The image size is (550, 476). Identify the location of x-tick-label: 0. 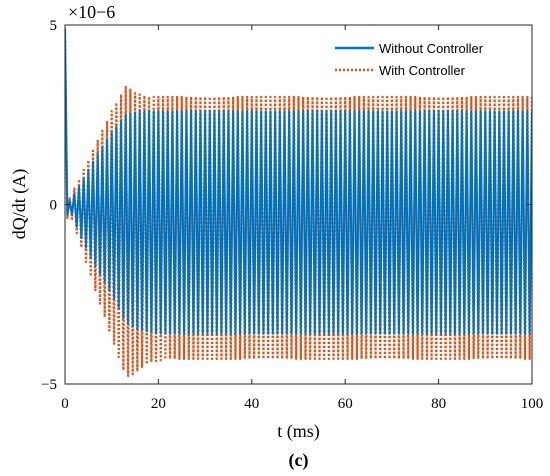
(65, 404).